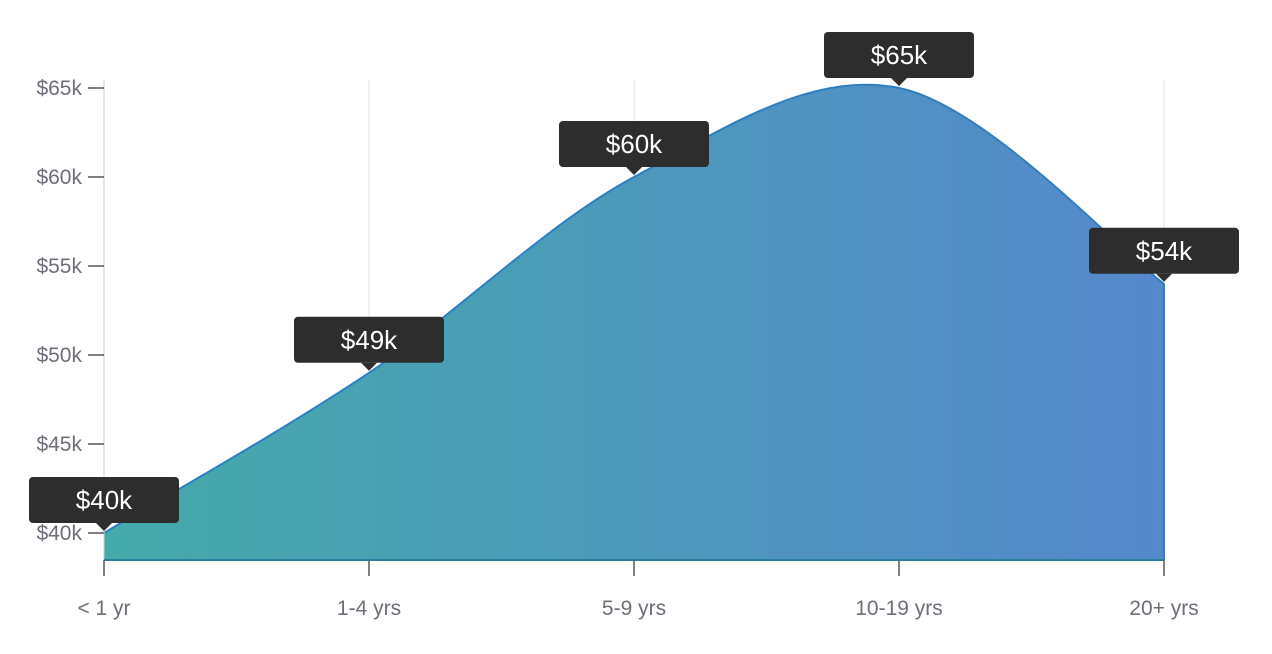 The height and width of the screenshot is (654, 1272). I want to click on data-label-value: $54k, so click(1164, 251).